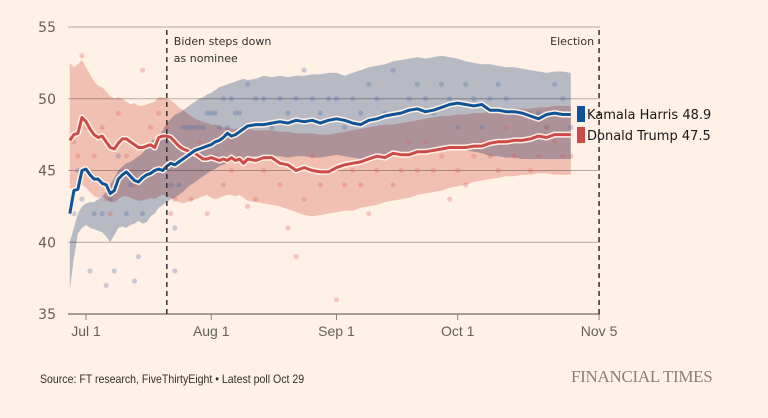  What do you see at coordinates (47, 243) in the screenshot?
I see `y-tick-label: 40` at bounding box center [47, 243].